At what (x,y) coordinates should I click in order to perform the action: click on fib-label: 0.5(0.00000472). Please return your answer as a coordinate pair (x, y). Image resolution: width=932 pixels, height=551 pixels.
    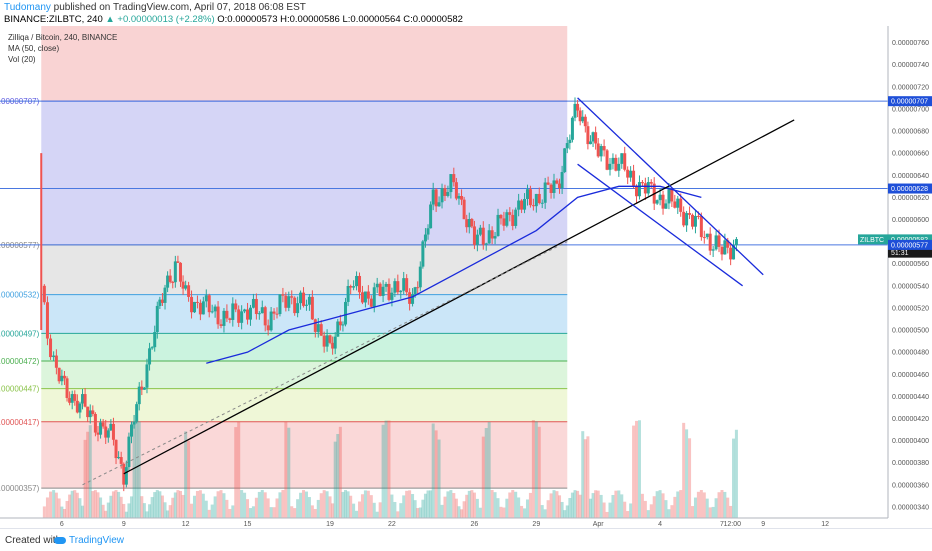
    Looking at the image, I should click on (20, 361).